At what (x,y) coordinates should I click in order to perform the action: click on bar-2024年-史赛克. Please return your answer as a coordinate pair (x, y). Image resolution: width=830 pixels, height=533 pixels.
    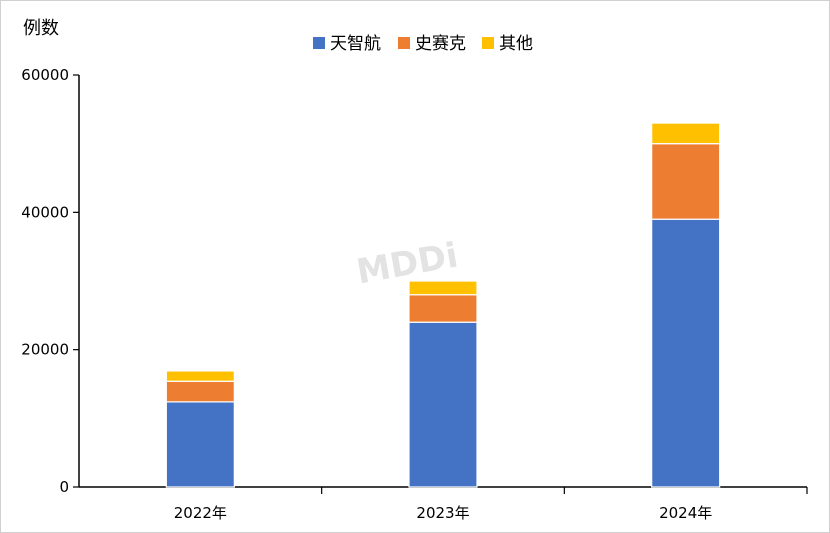
    Looking at the image, I should click on (686, 181).